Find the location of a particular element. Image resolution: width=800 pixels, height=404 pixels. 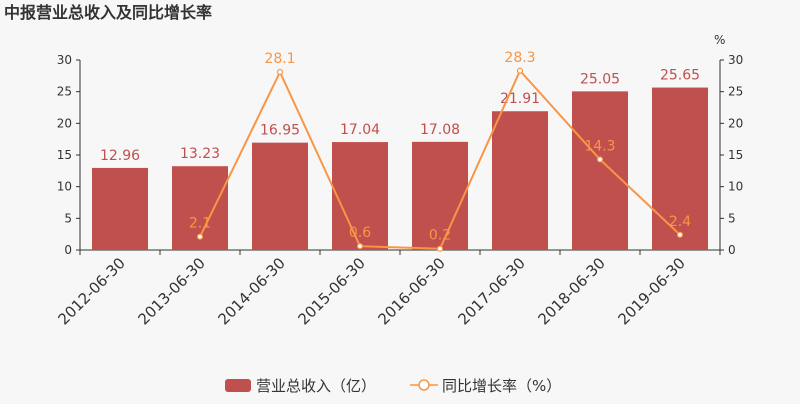

x-tick-label: 2013-06-30 is located at coordinates (171, 291).